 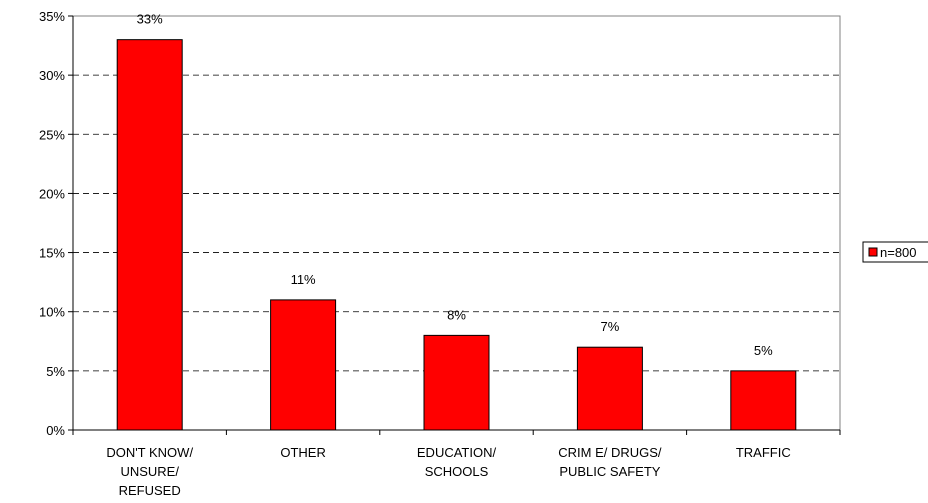 What do you see at coordinates (52, 16) in the screenshot?
I see `y-tick-label: 35%` at bounding box center [52, 16].